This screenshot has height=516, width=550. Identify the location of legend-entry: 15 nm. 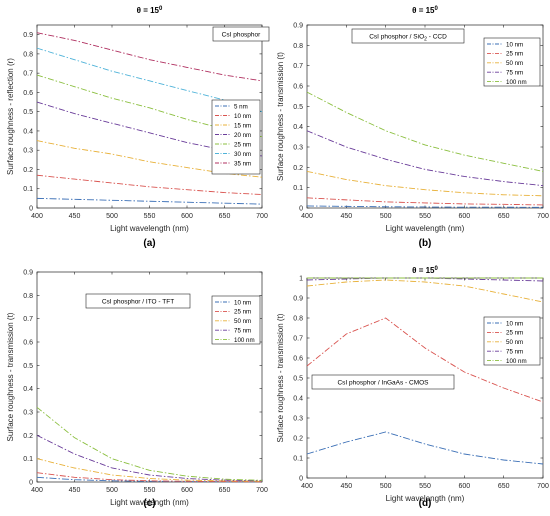
(242, 125).